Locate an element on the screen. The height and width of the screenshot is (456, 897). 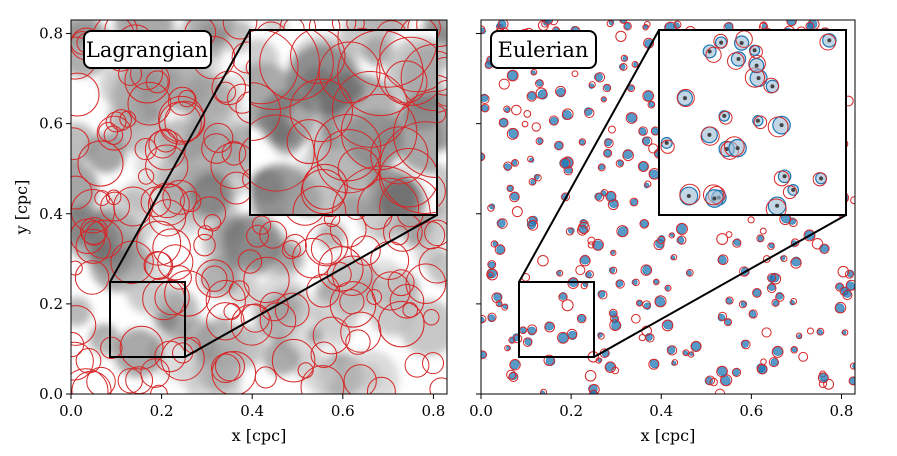
y-tick-label: 0.6 is located at coordinates (51, 124).